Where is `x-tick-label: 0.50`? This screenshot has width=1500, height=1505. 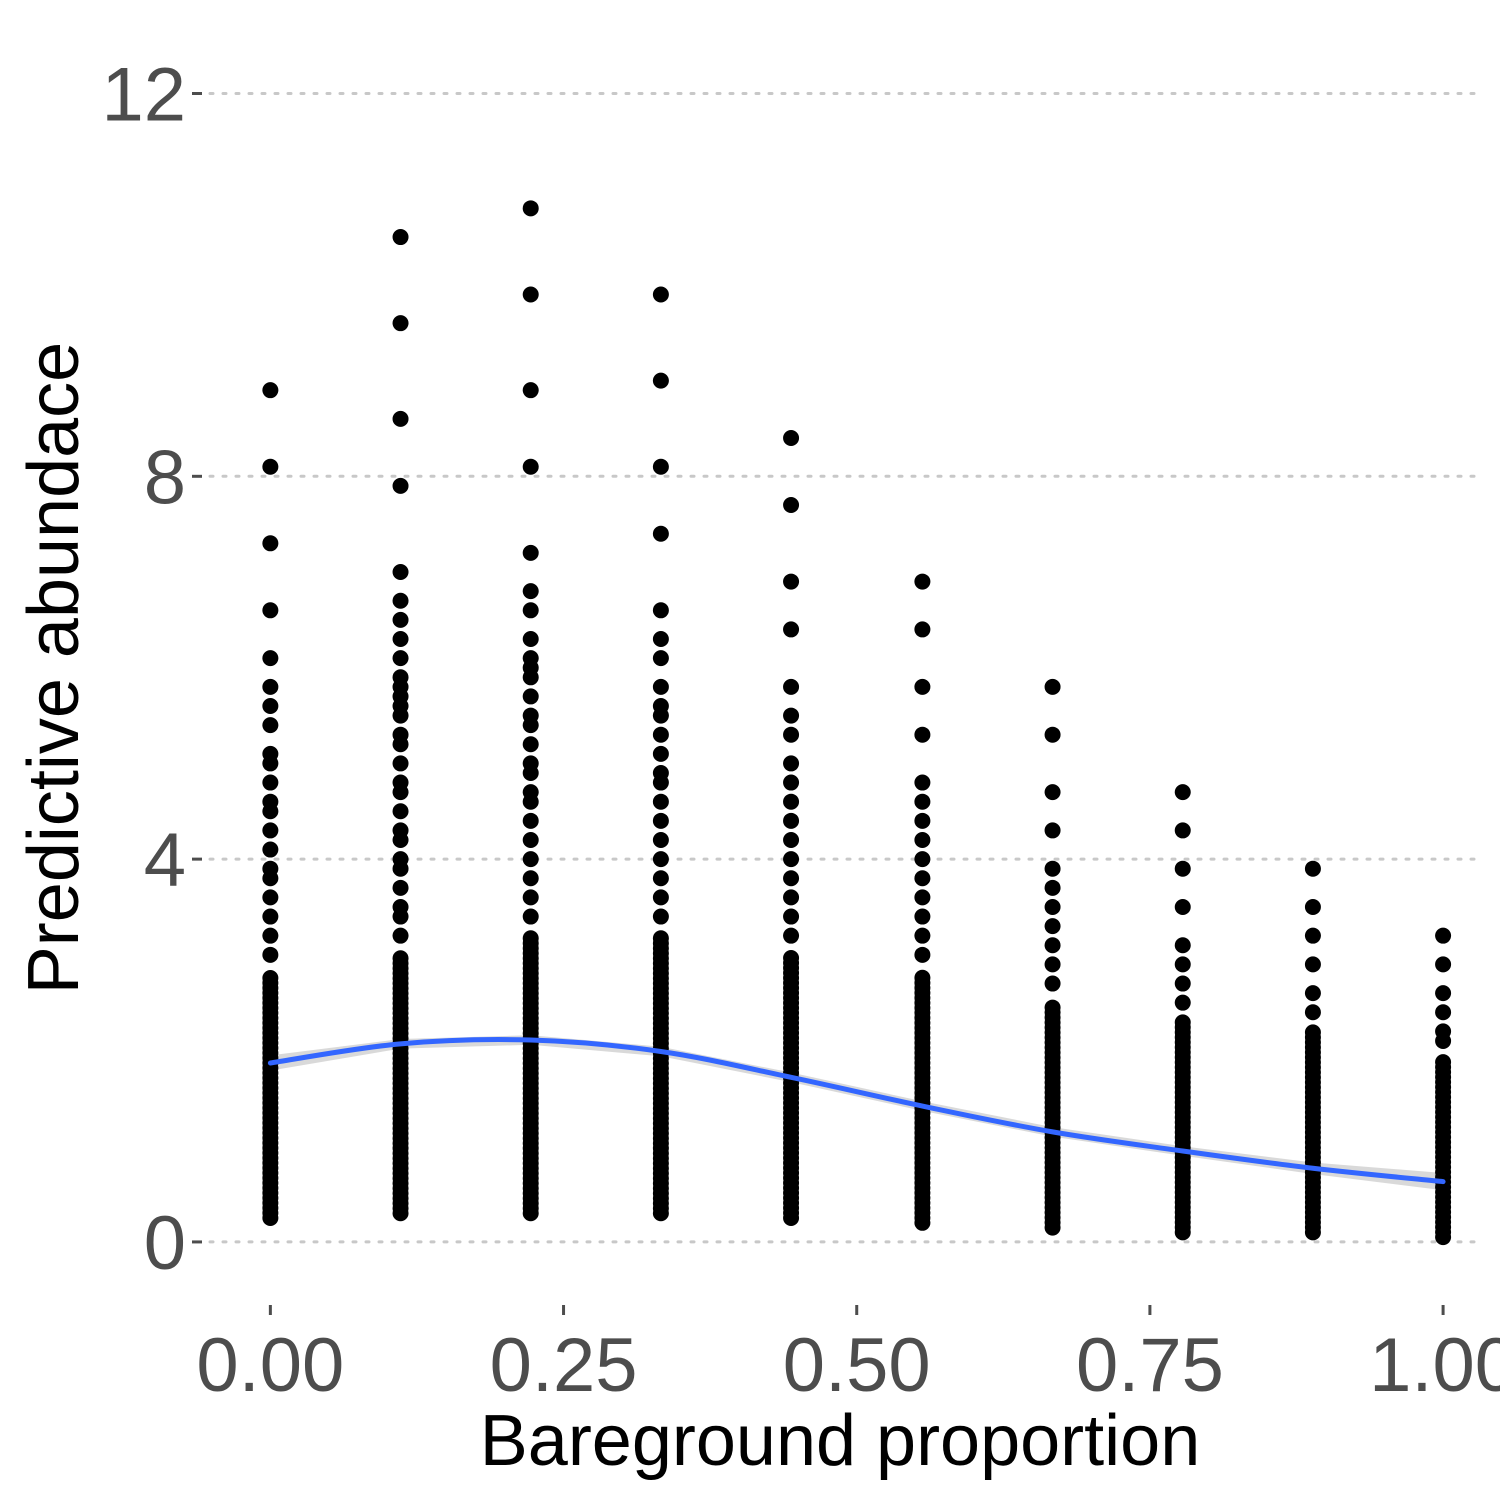
x-tick-label: 0.50 is located at coordinates (857, 1365).